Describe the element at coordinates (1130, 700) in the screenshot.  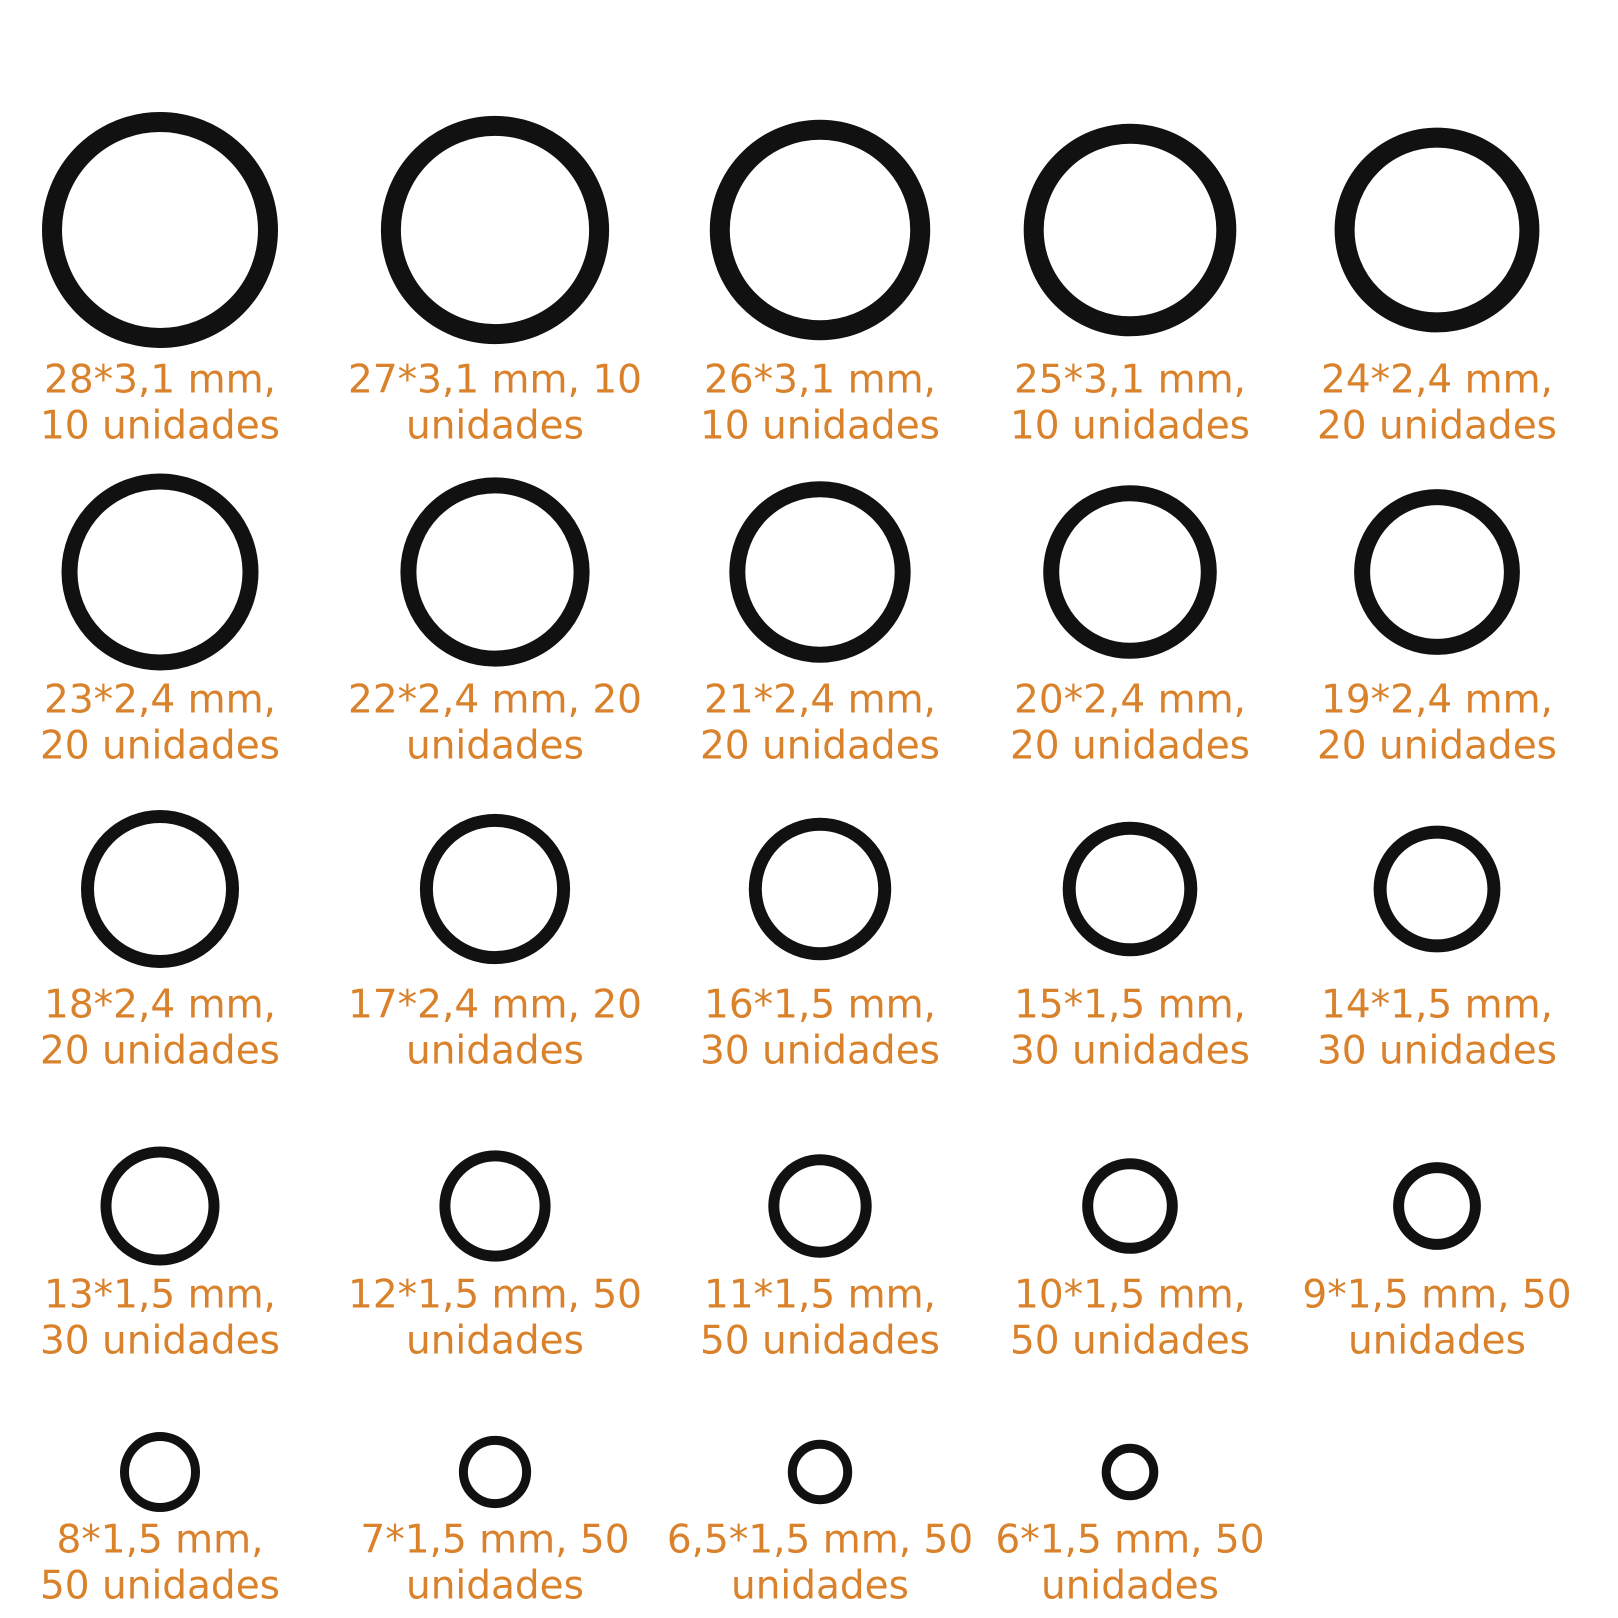
I see `size-label: 20*2,4 mm,` at that location.